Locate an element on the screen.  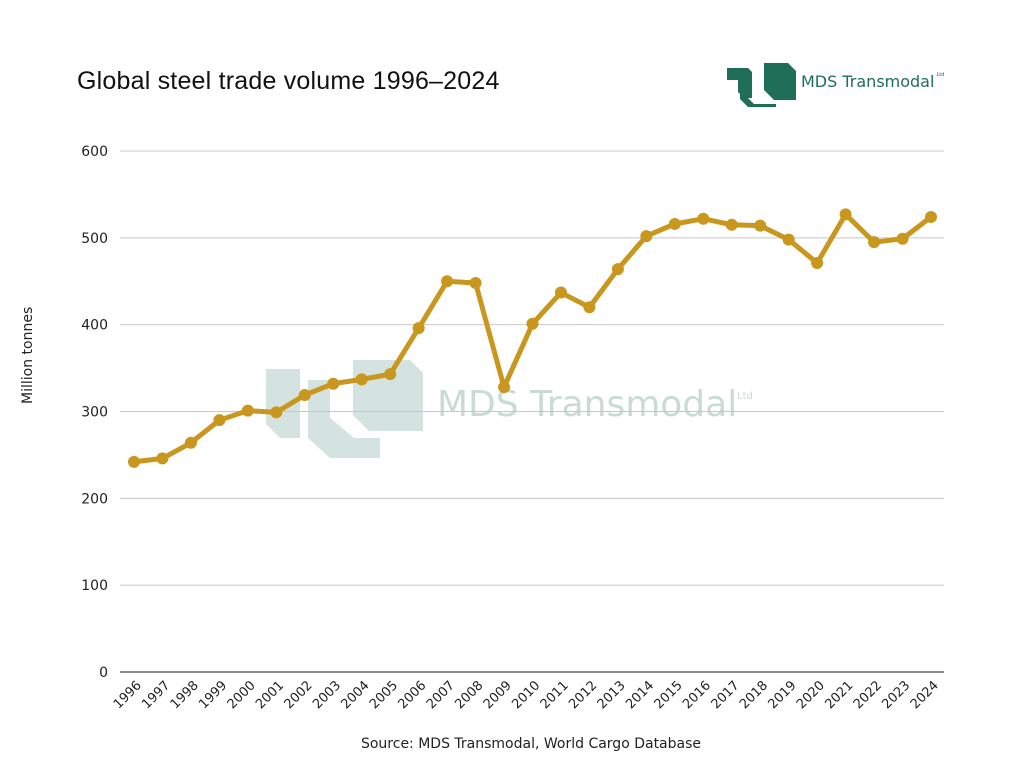
x-tick-label: 2019 is located at coordinates (782, 695).